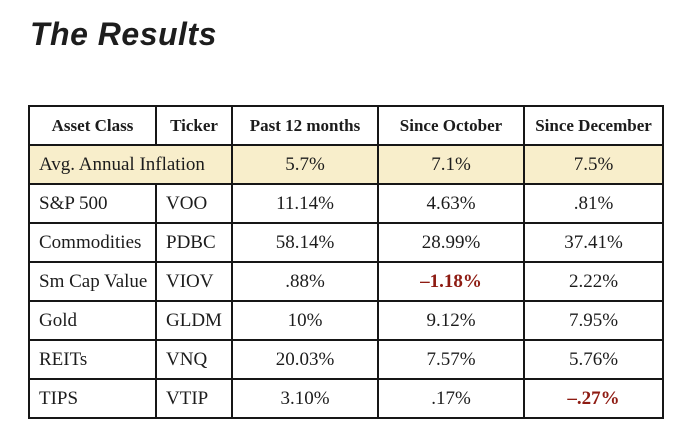  What do you see at coordinates (593, 281) in the screenshot?
I see `value-cell: 2.22%` at bounding box center [593, 281].